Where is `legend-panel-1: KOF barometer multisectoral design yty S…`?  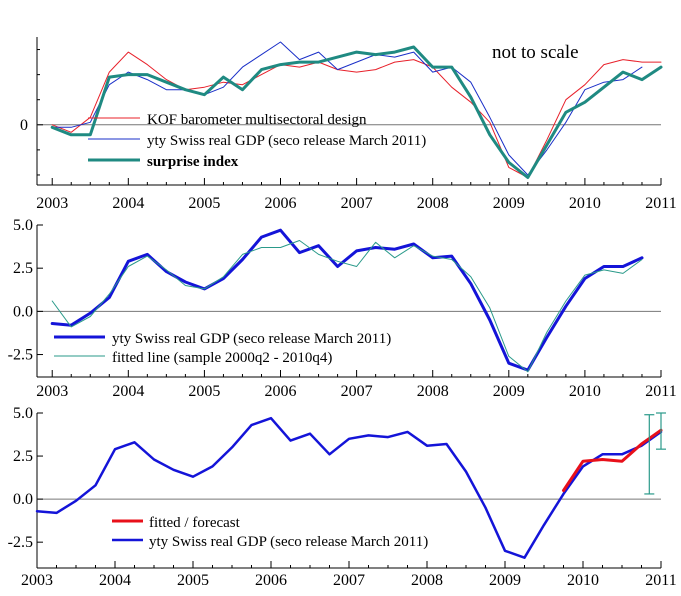 legend-panel-1: KOF barometer multisectoral design yty S… is located at coordinates (257, 141).